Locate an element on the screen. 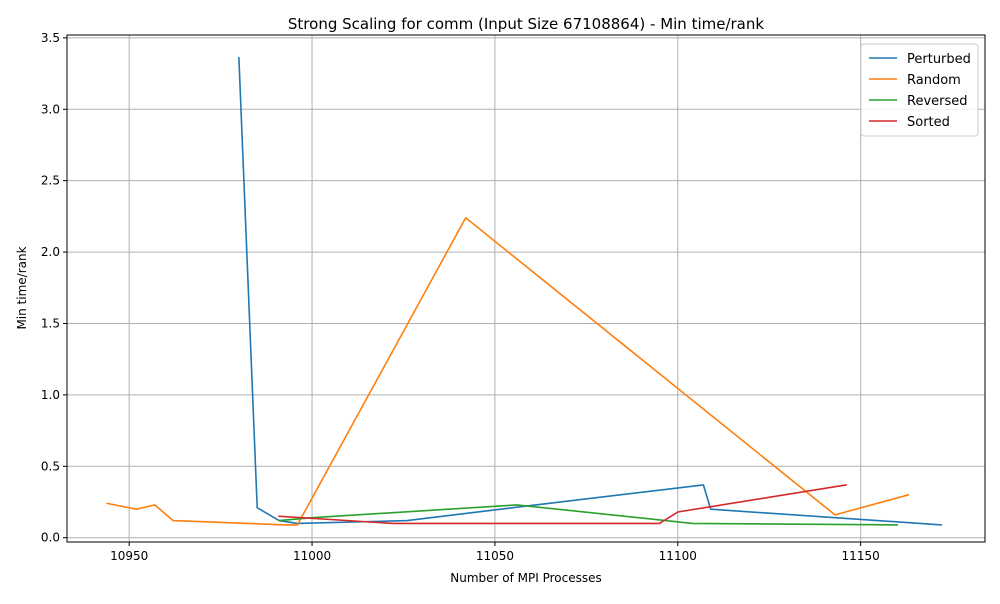 The image size is (1000, 604). x-tick-label: 11050 is located at coordinates (495, 556).